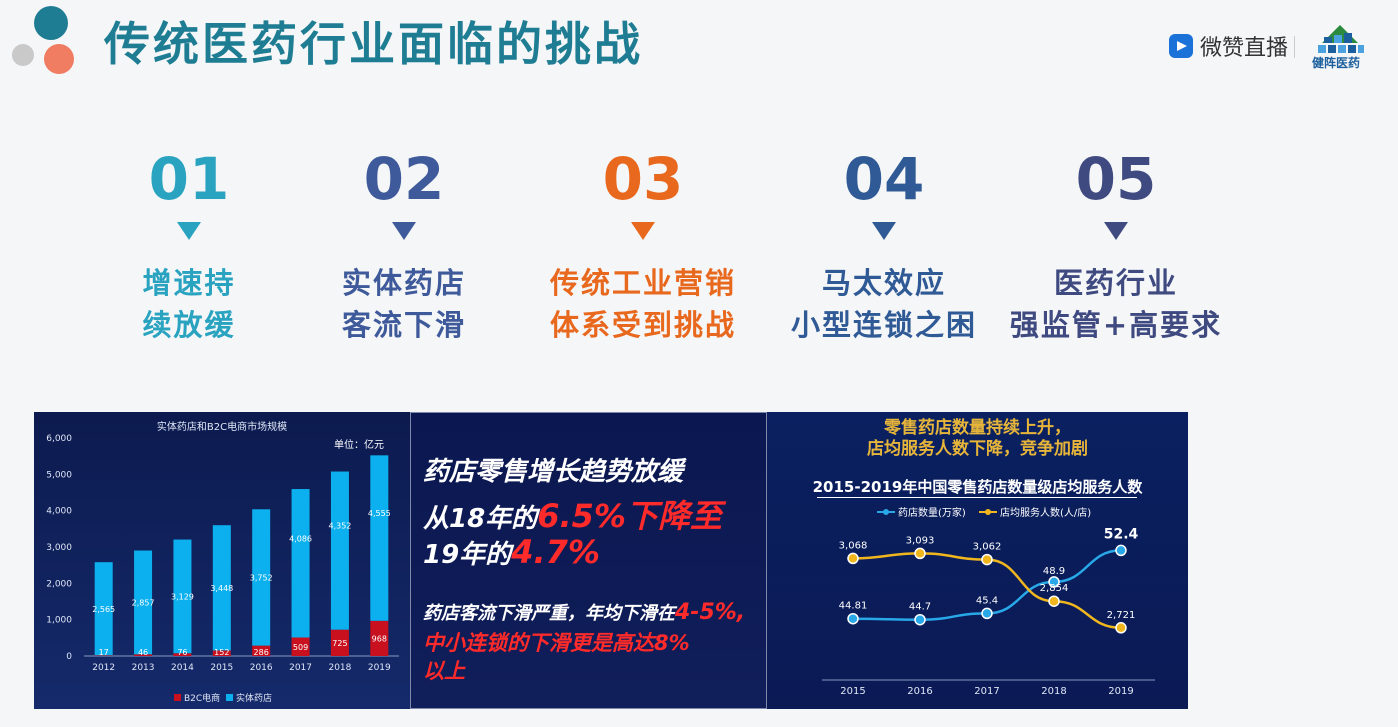 The image size is (1398, 727). What do you see at coordinates (59, 584) in the screenshot?
I see `y-tick-label: 2,000` at bounding box center [59, 584].